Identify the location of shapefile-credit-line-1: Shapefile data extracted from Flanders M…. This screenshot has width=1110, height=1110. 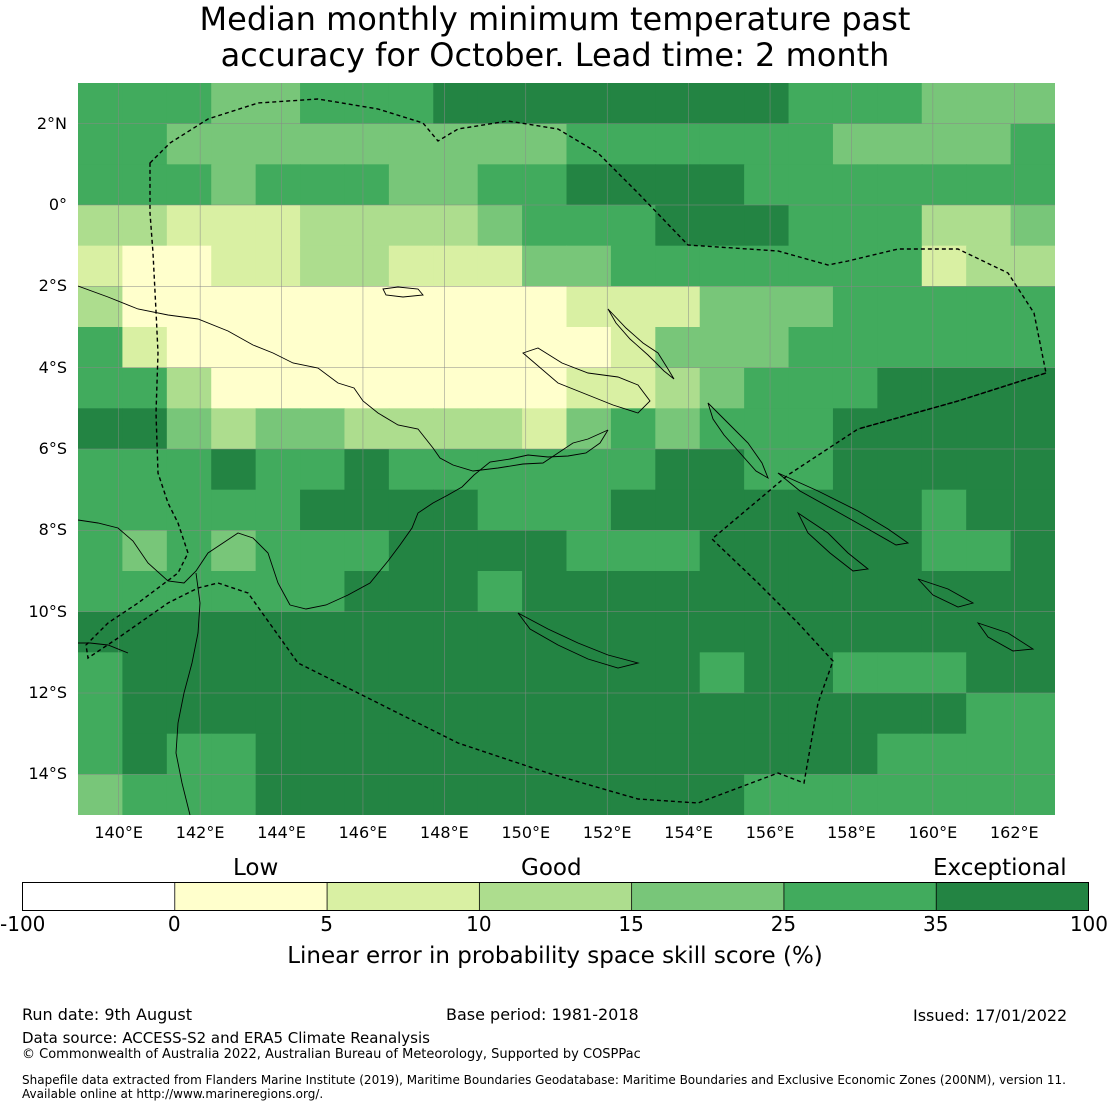
(544, 1080).